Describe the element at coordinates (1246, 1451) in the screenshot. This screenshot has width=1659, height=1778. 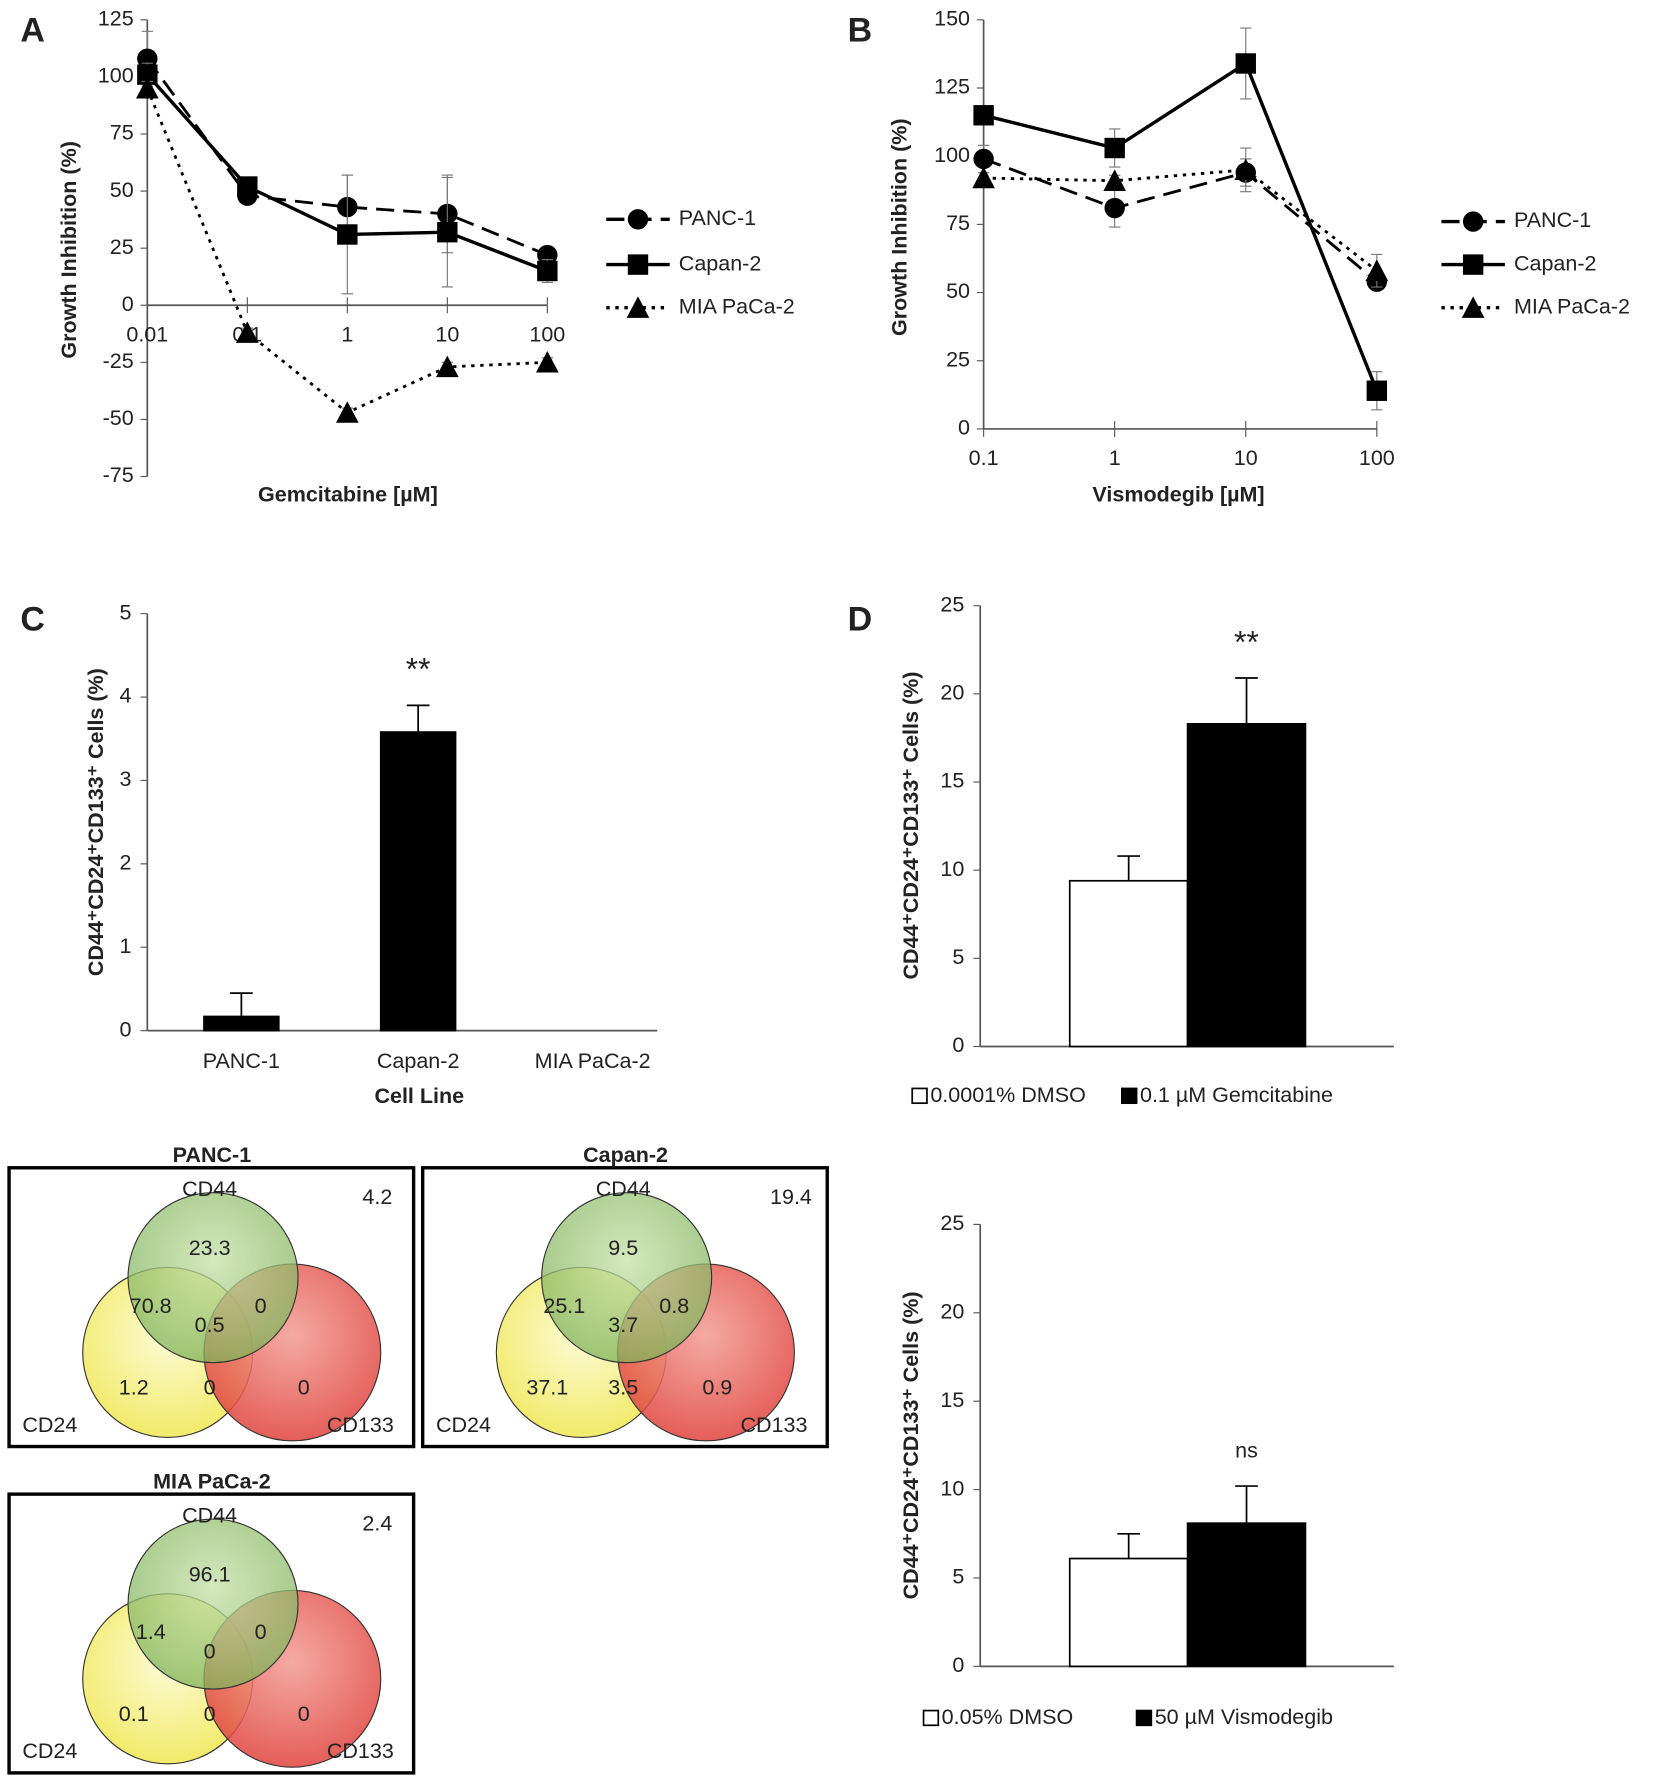
I see `annotation: ns` at that location.